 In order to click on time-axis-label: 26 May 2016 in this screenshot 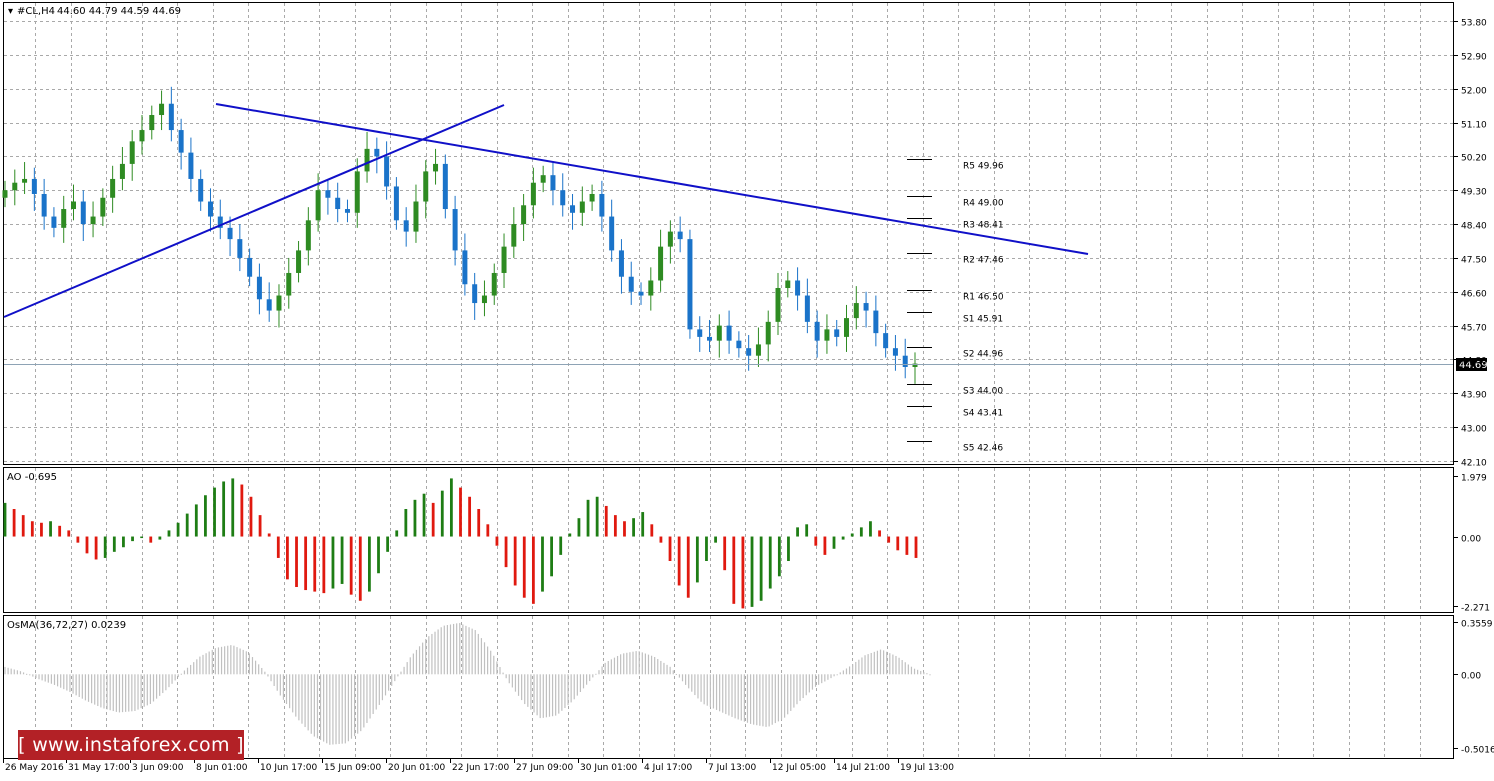, I will do `click(34, 768)`.